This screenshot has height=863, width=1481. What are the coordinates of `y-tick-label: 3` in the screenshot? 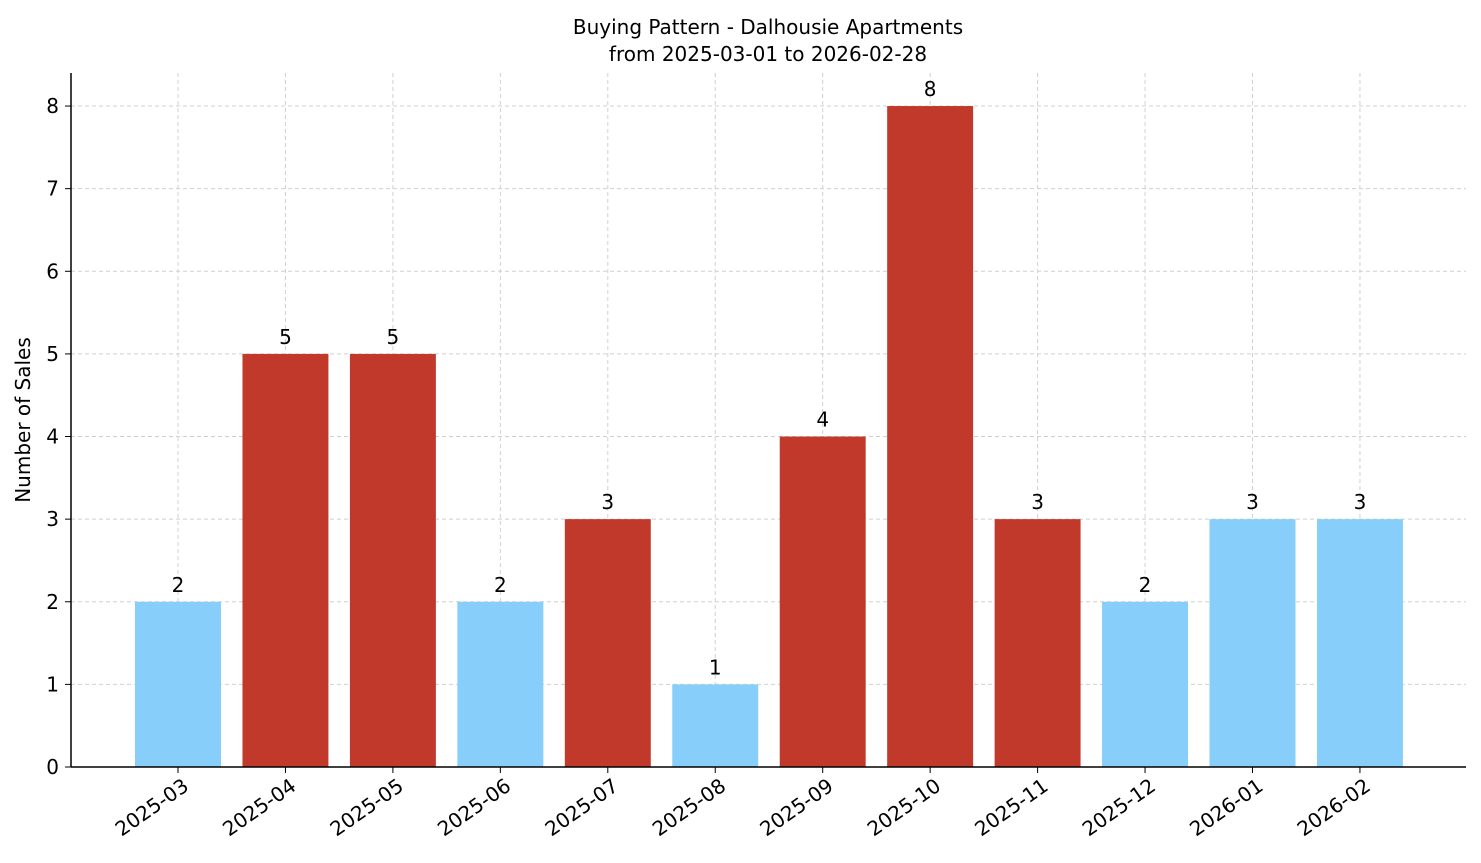 It's located at (52, 519).